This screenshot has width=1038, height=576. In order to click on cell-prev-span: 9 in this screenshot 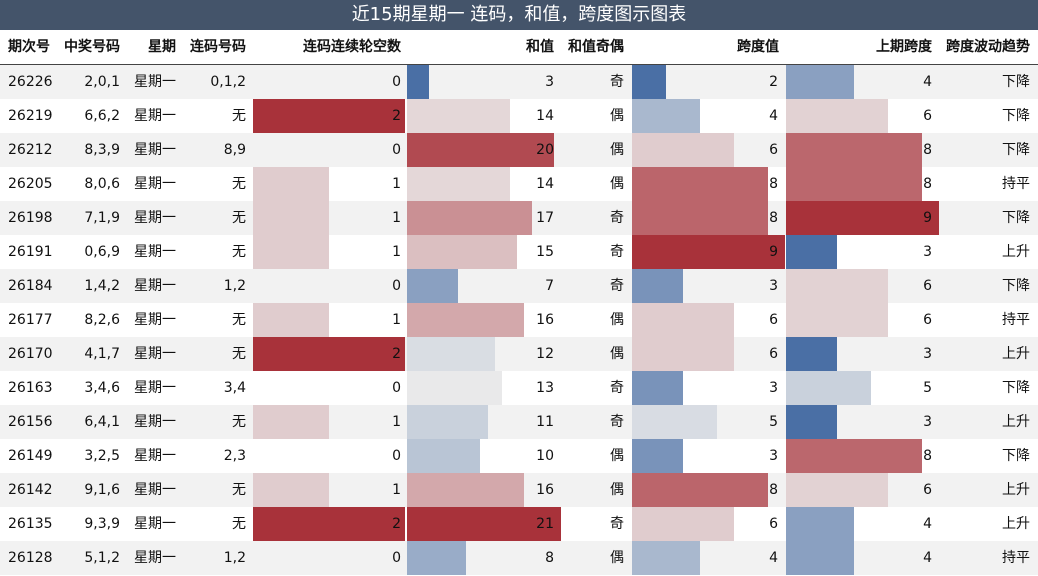, I will do `click(927, 218)`.